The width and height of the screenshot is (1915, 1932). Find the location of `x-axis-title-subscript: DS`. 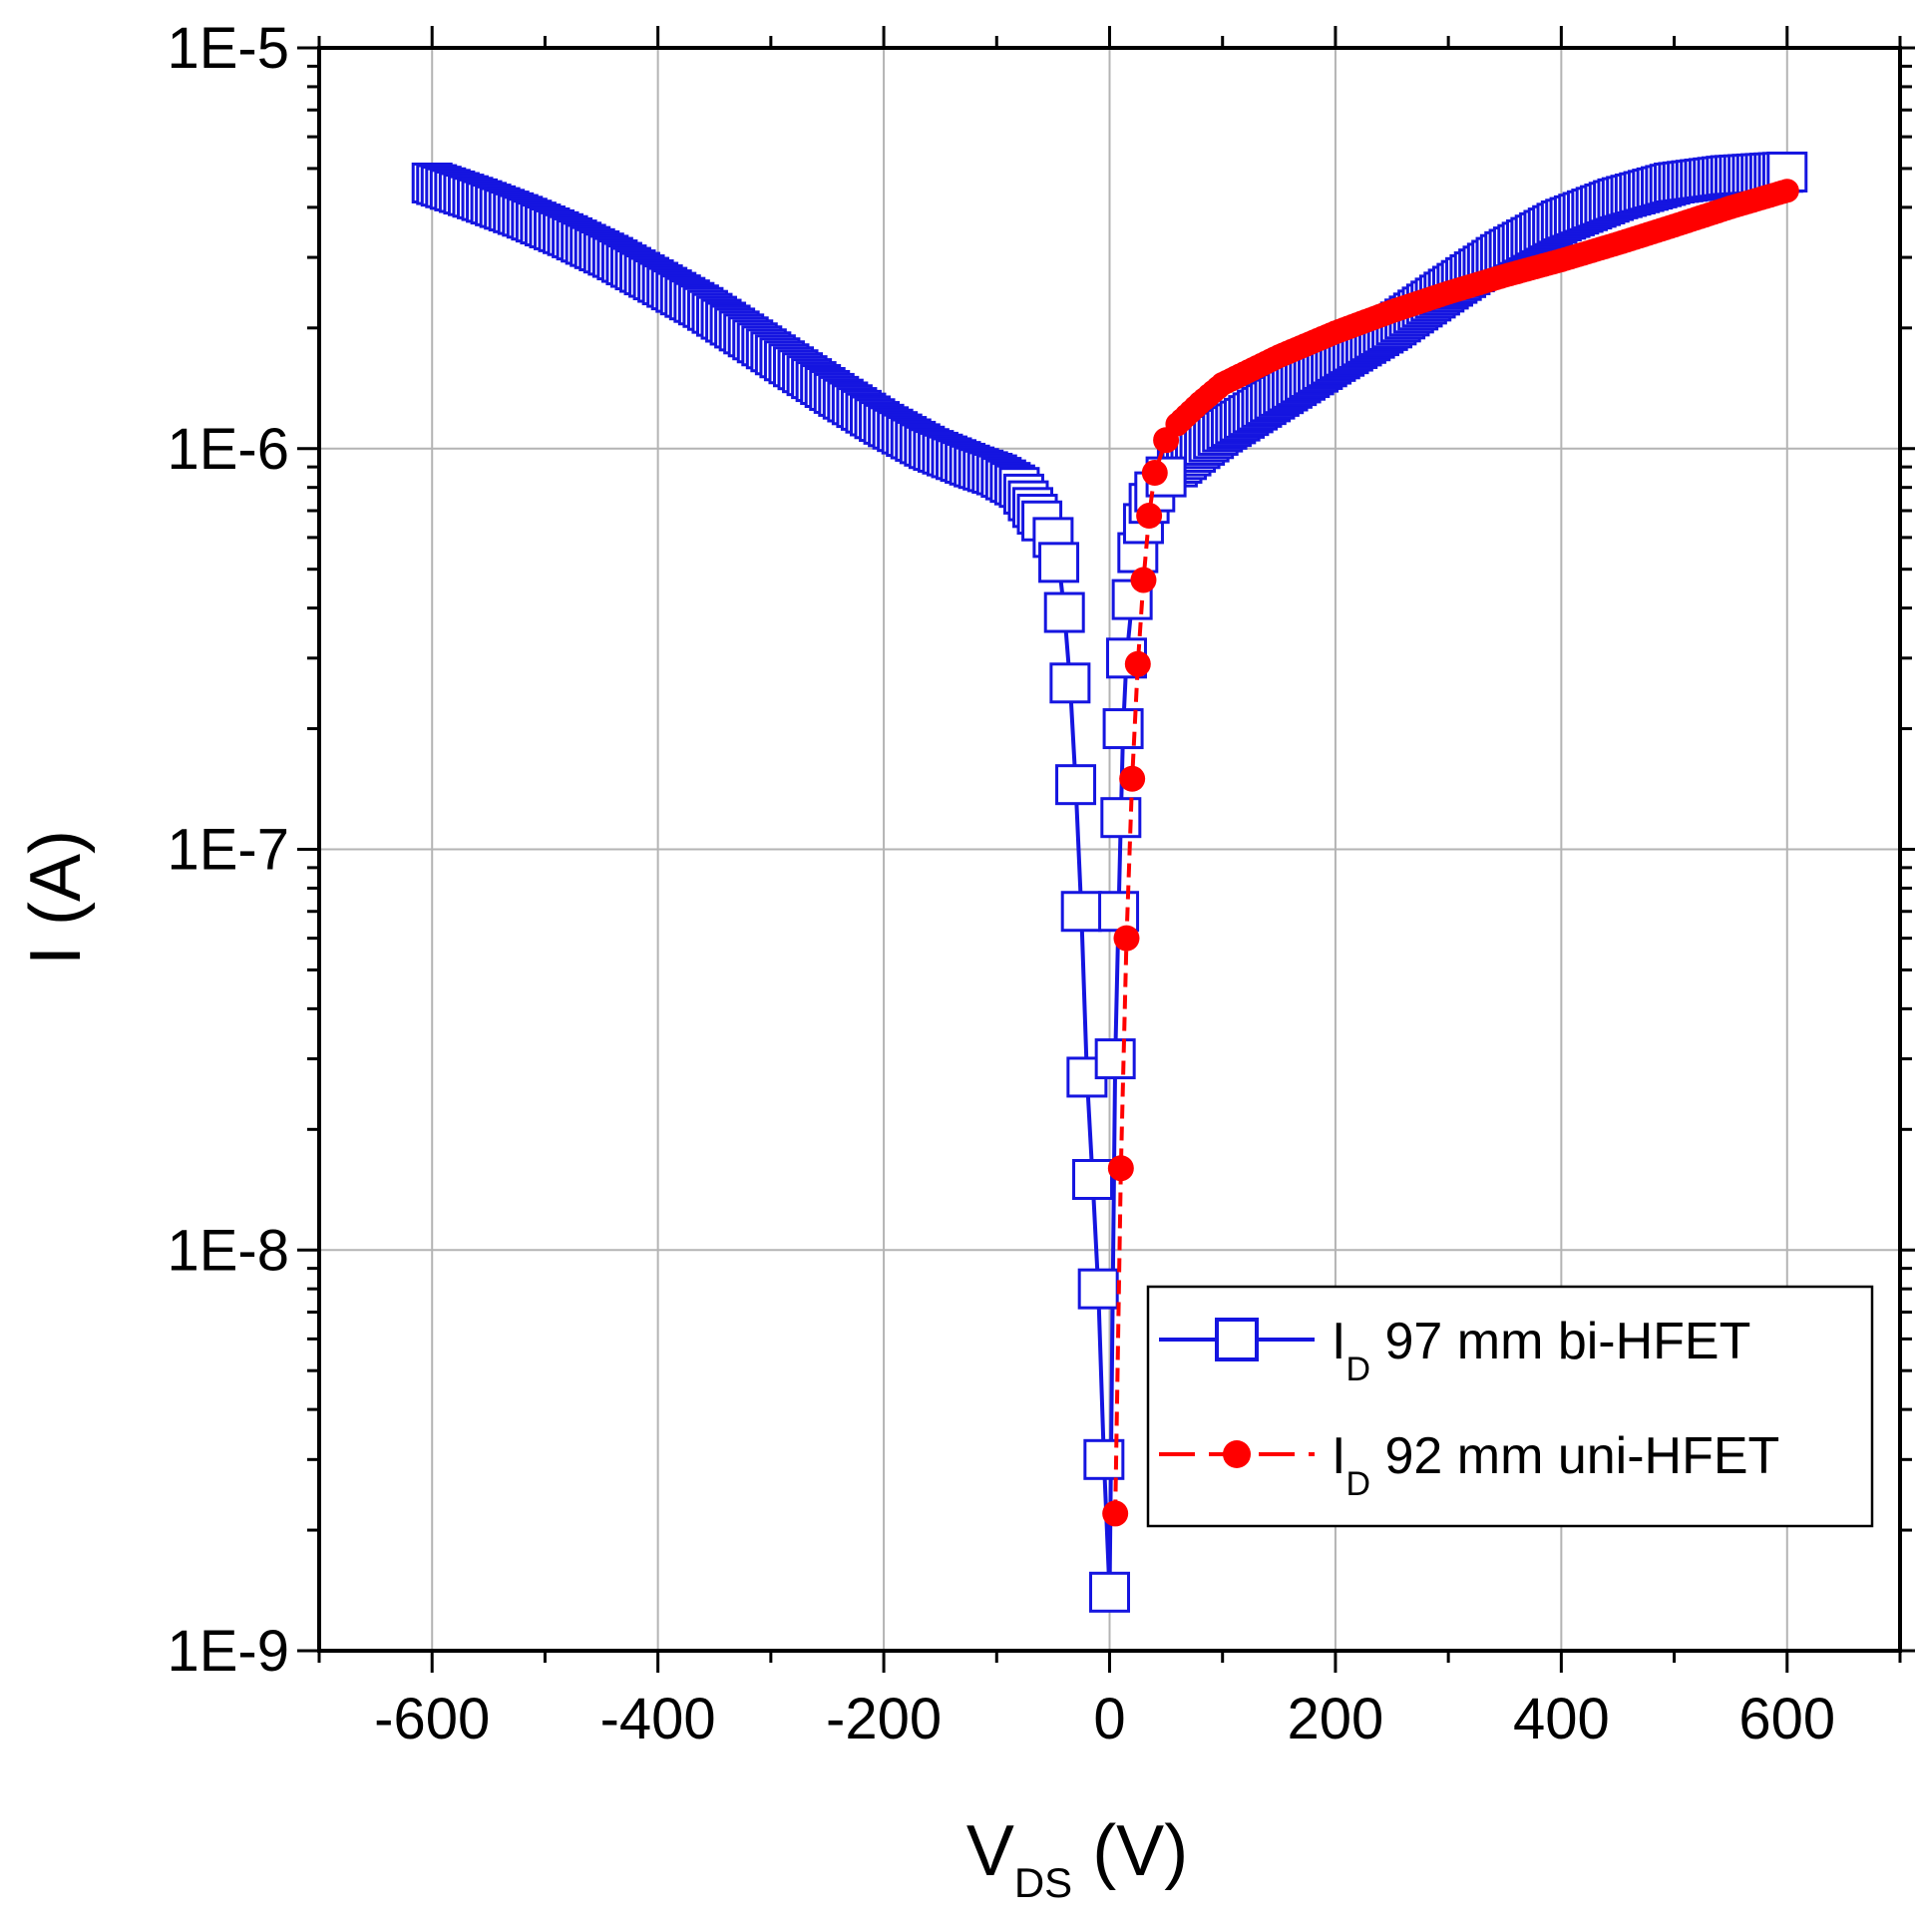

x-axis-title-subscript: DS is located at coordinates (1043, 1883).